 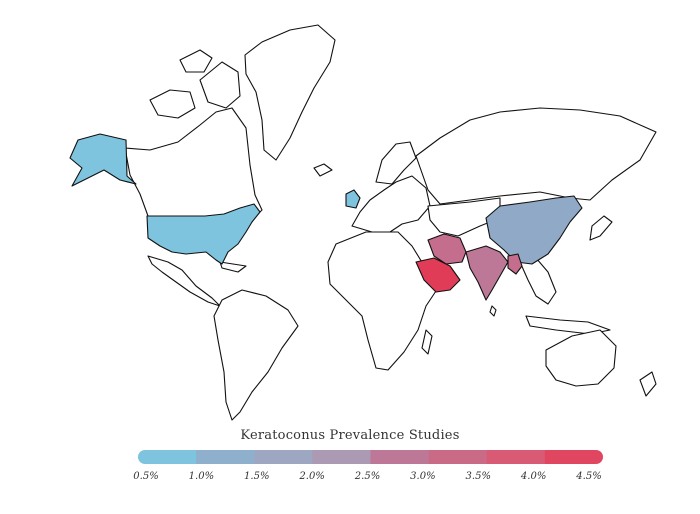 What do you see at coordinates (601, 228) in the screenshot?
I see `japan` at bounding box center [601, 228].